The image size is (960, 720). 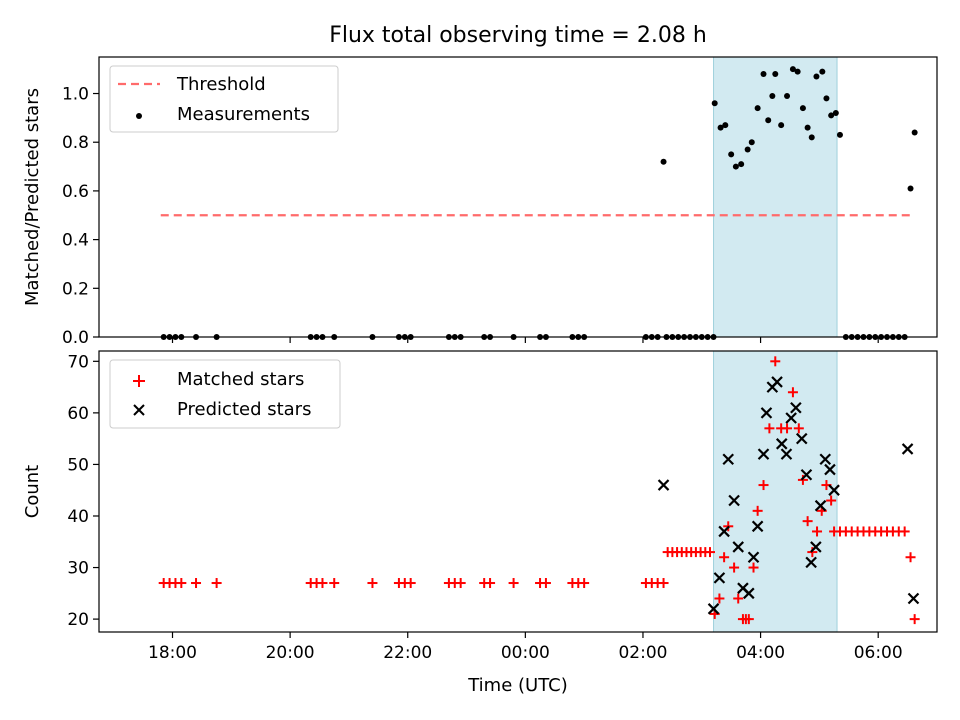 I want to click on y-axis-label-top: Matched/Predicted stars, so click(x=32, y=197).